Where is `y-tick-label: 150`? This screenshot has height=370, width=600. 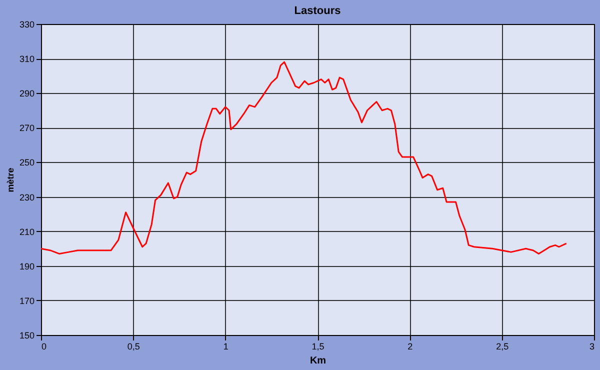
y-tick-label: 150 is located at coordinates (26, 335).